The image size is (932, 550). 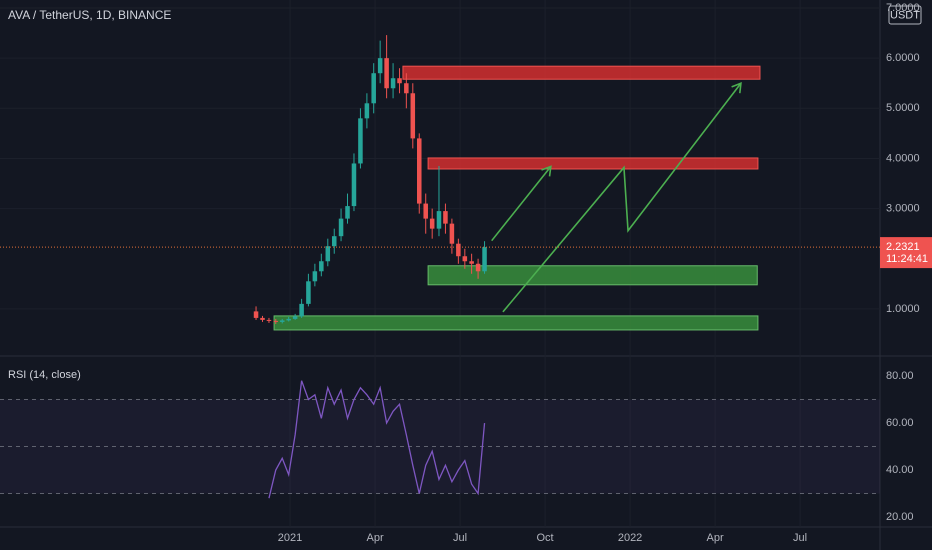 I want to click on countdown-label: 11:24:41, so click(x=907, y=259).